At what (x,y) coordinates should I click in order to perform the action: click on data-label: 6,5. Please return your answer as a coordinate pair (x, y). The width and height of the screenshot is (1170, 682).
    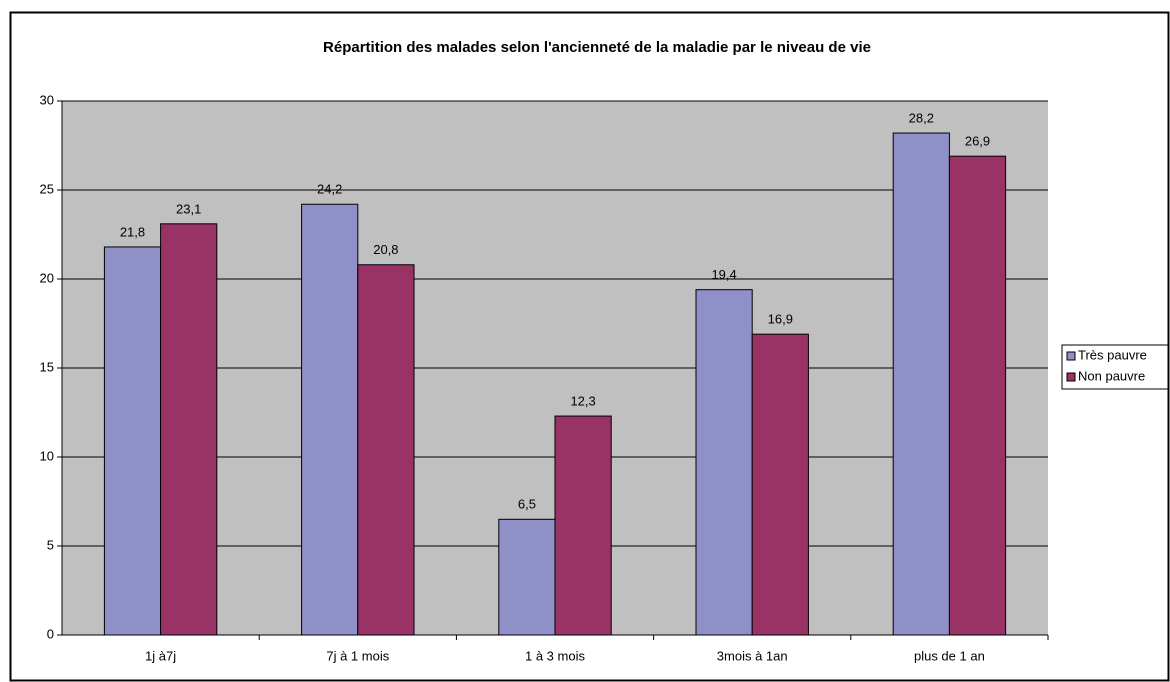
    Looking at the image, I should click on (527, 504).